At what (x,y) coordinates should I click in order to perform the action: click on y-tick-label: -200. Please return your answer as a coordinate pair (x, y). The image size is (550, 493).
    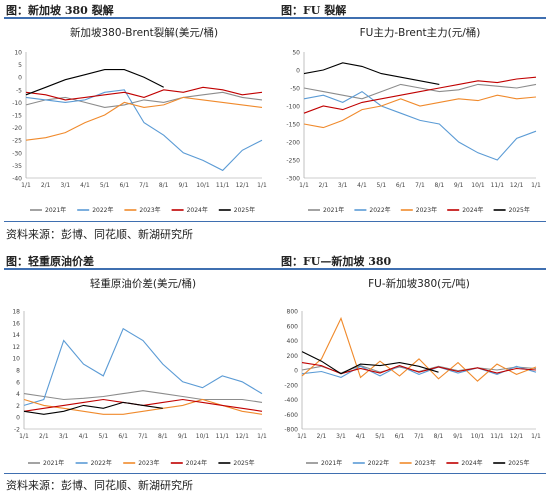
    Looking at the image, I should click on (293, 143).